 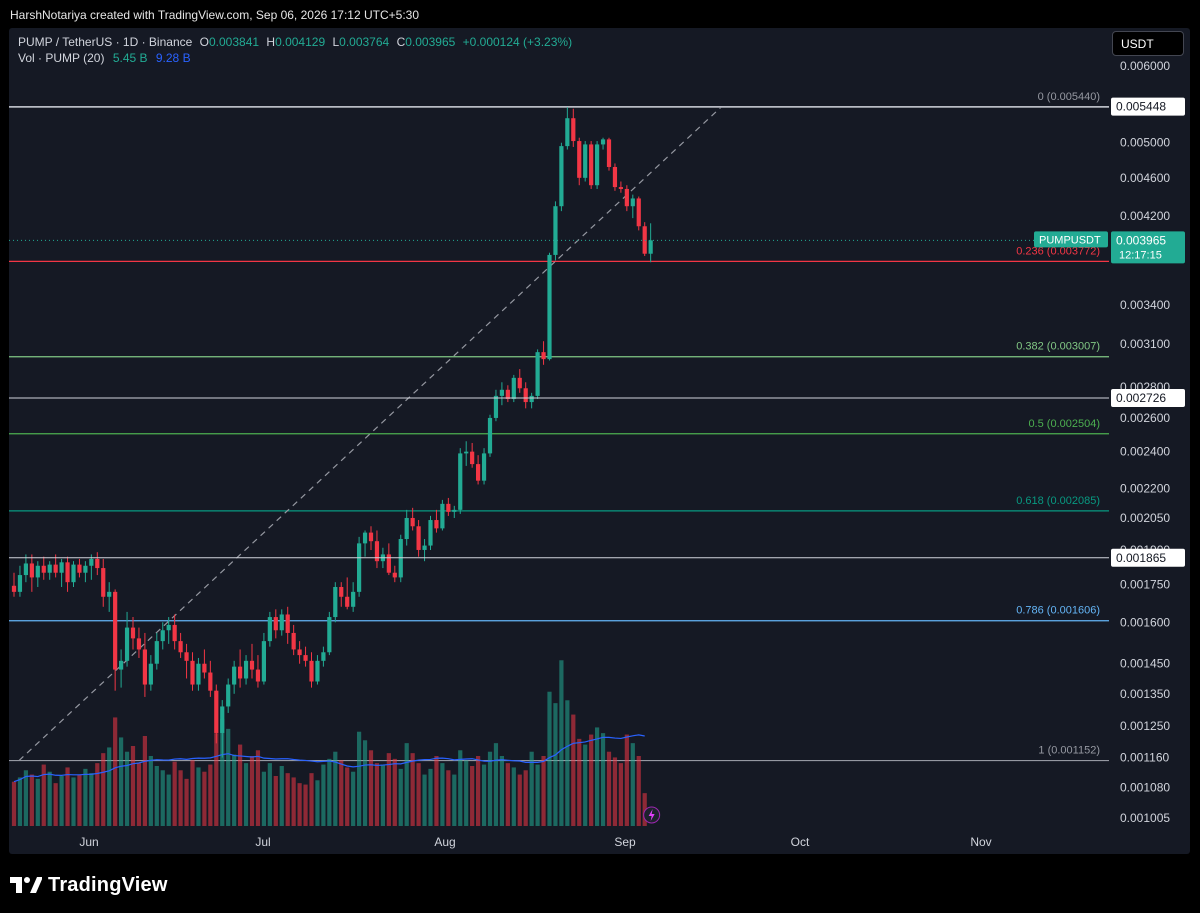 I want to click on tradingview-logo: TradingView, so click(x=89, y=885).